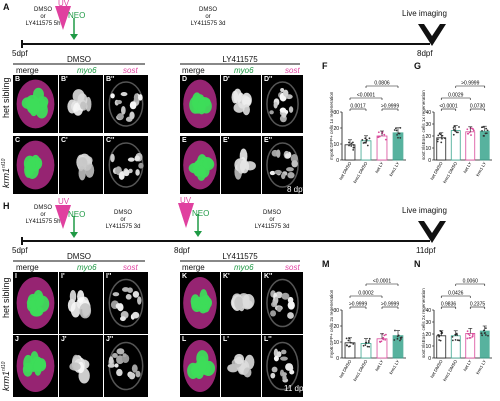 Image resolution: width=500 pixels, height=401 pixels. What do you see at coordinates (282, 366) in the screenshot?
I see `micrograph-panel: L''` at bounding box center [282, 366].